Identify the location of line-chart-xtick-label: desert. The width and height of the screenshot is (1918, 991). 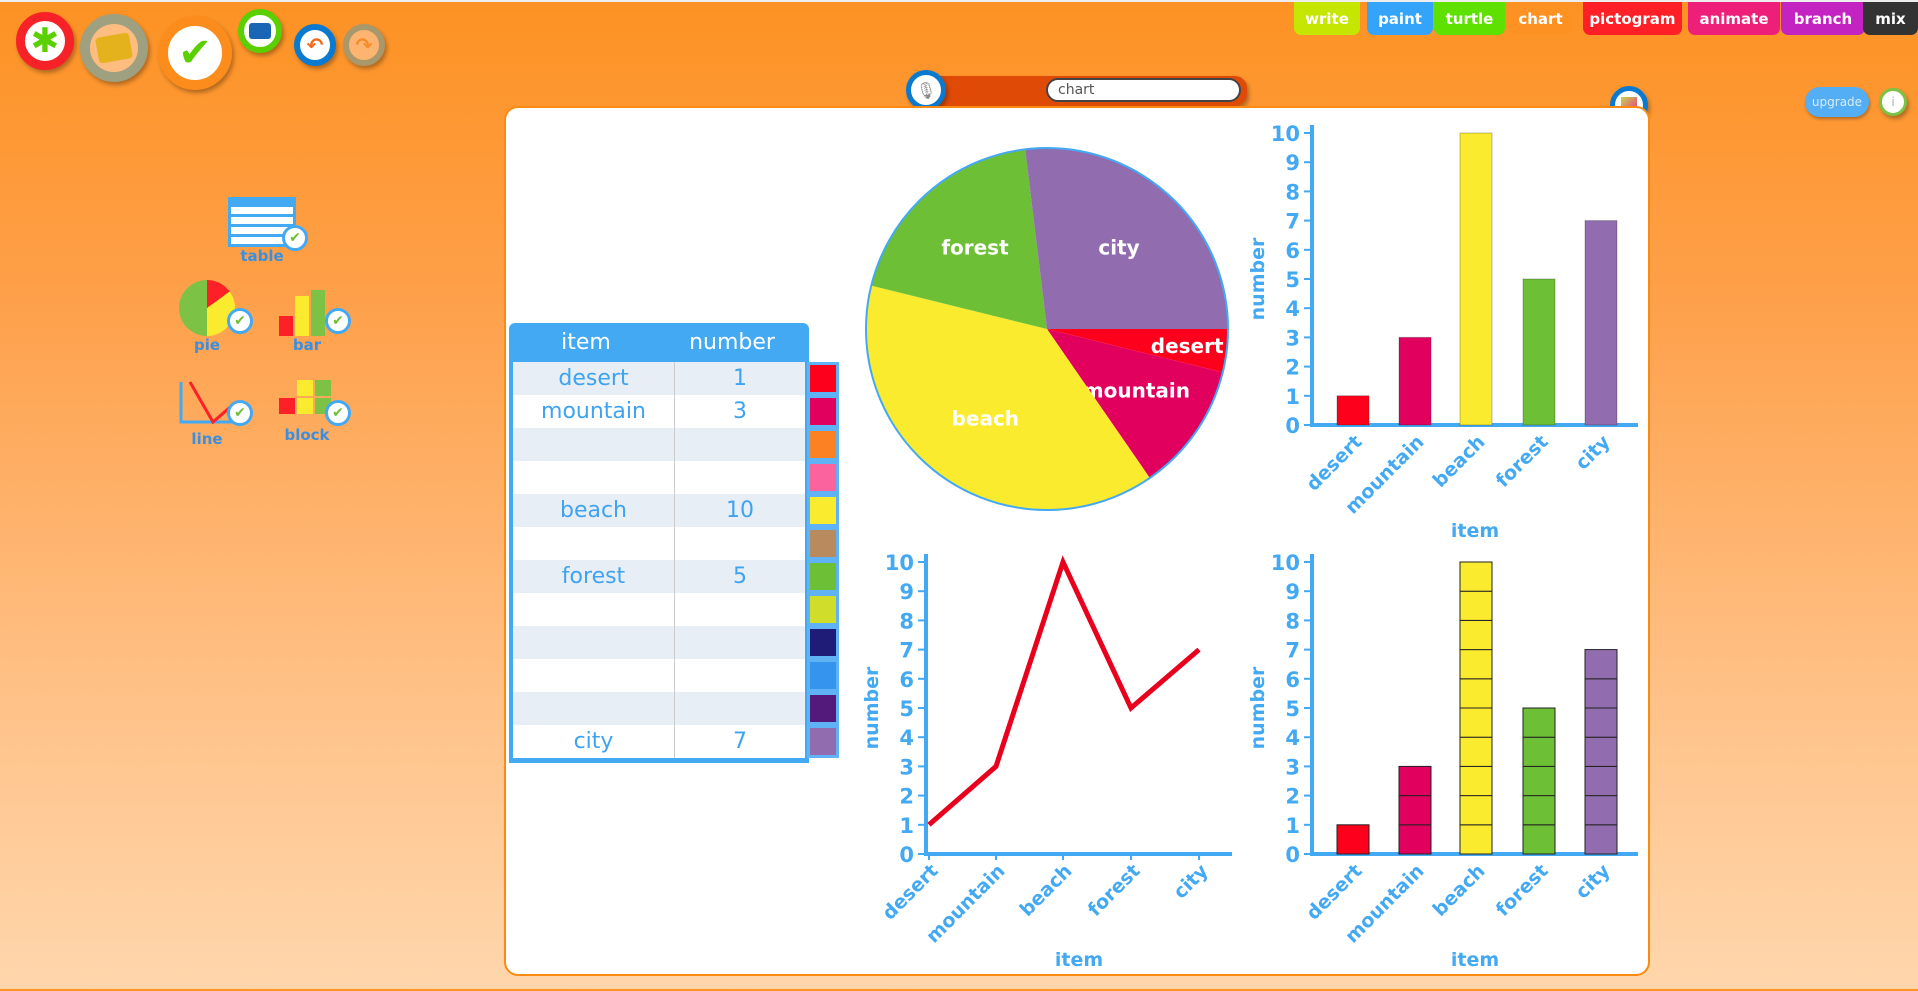
(910, 892).